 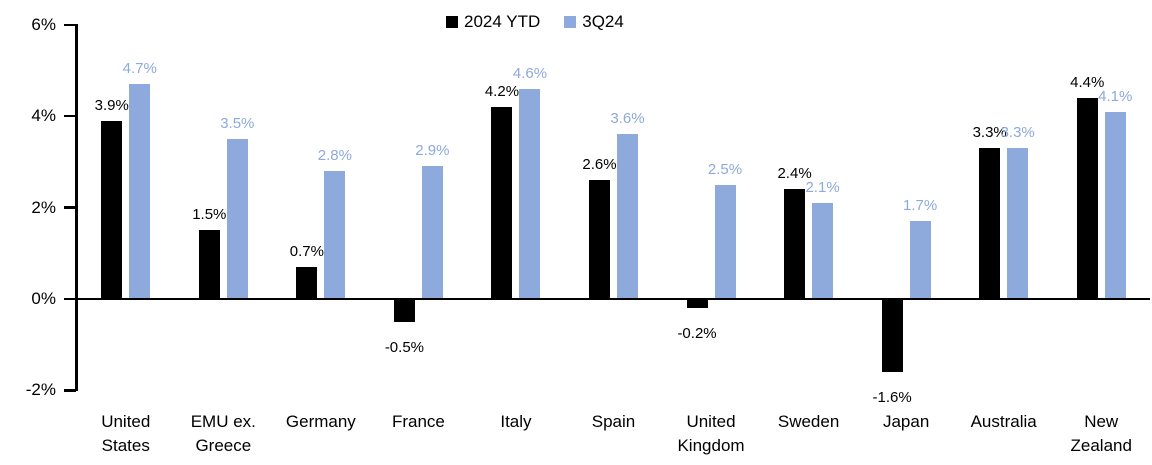 I want to click on y-axis-tick-label: -2%, so click(x=40, y=390).